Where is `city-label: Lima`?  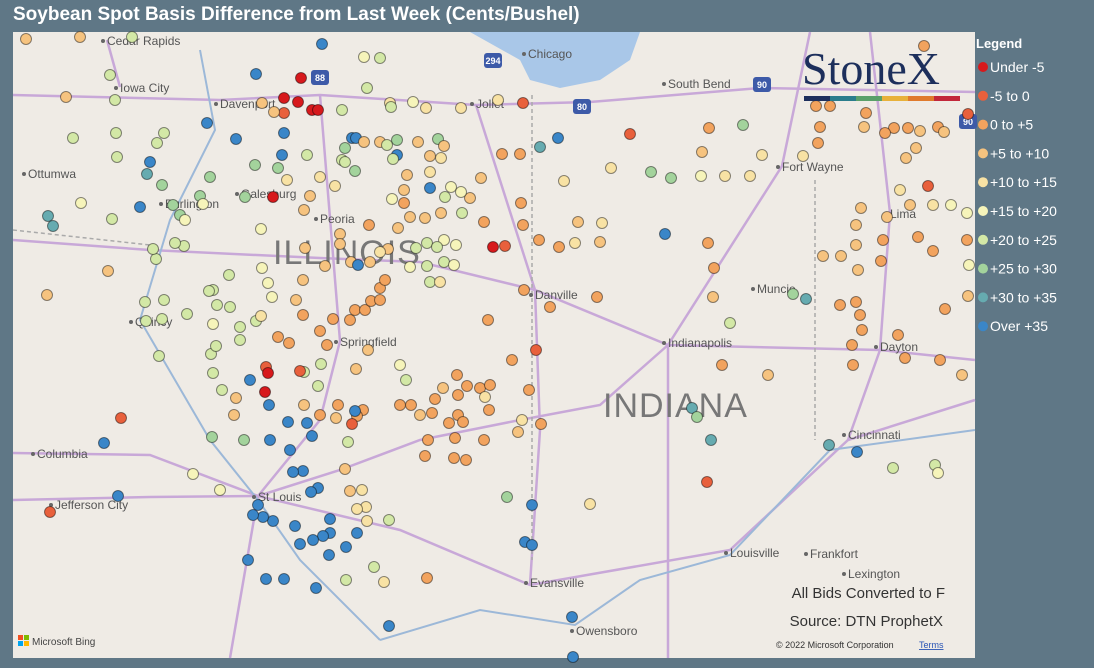
city-label: Lima is located at coordinates (903, 214).